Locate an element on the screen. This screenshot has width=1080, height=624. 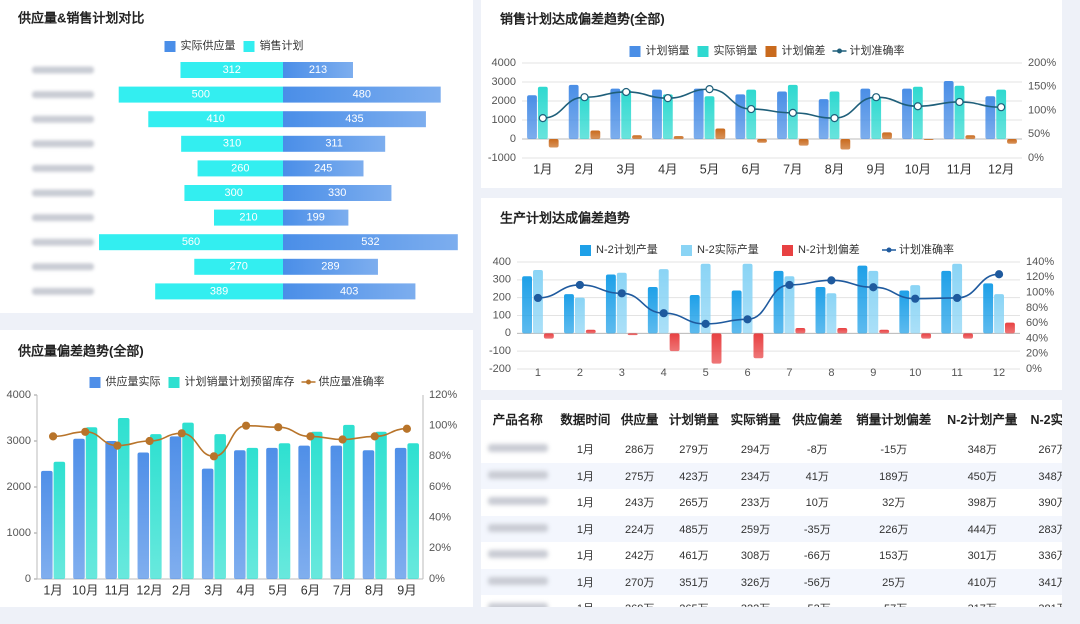
value-label: 213 is located at coordinates (318, 70).